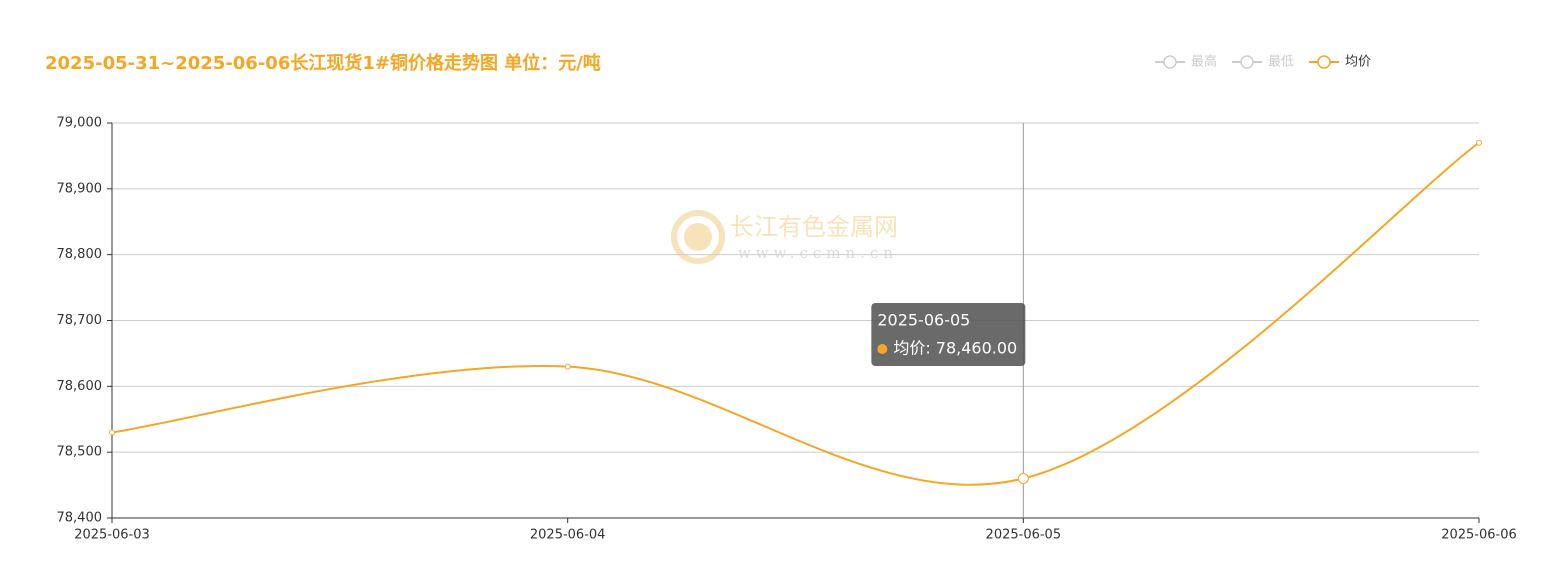 Image resolution: width=1566 pixels, height=572 pixels. I want to click on watermark-name: 长江有色金属网, so click(814, 227).